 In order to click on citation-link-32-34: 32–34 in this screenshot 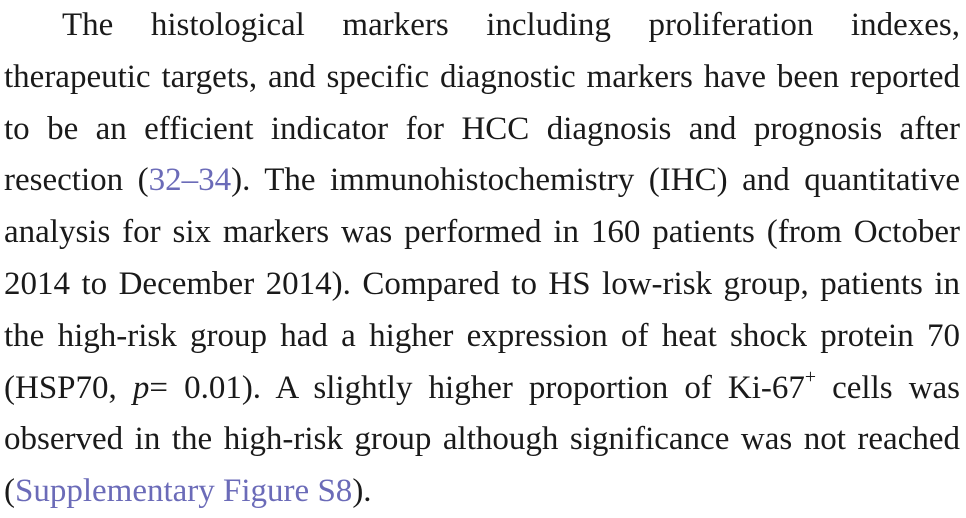, I will do `click(190, 180)`.